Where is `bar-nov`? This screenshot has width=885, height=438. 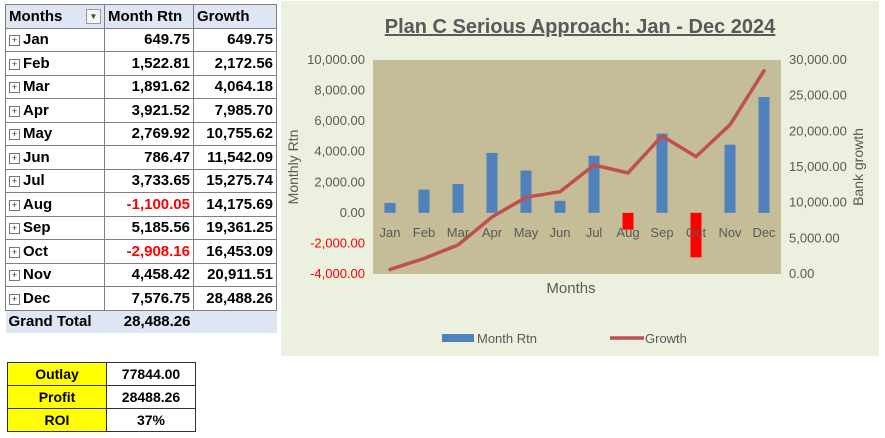
bar-nov is located at coordinates (730, 178).